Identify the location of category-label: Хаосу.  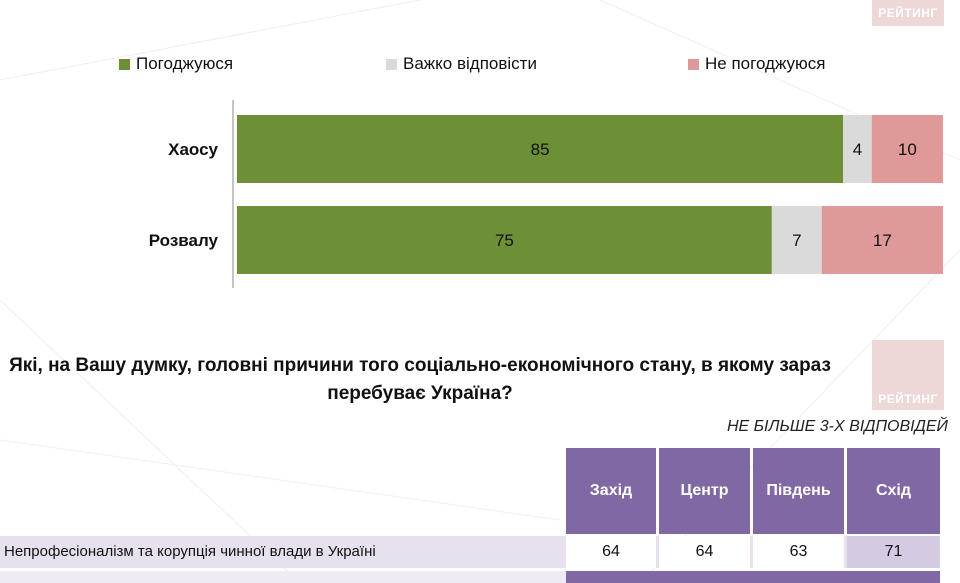
(193, 149).